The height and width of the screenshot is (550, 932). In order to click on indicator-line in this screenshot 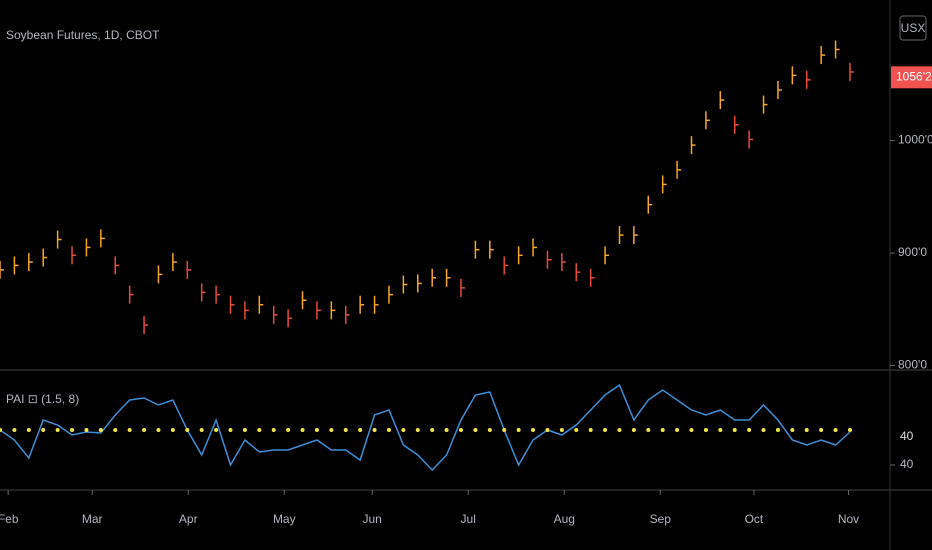, I will do `click(425, 427)`.